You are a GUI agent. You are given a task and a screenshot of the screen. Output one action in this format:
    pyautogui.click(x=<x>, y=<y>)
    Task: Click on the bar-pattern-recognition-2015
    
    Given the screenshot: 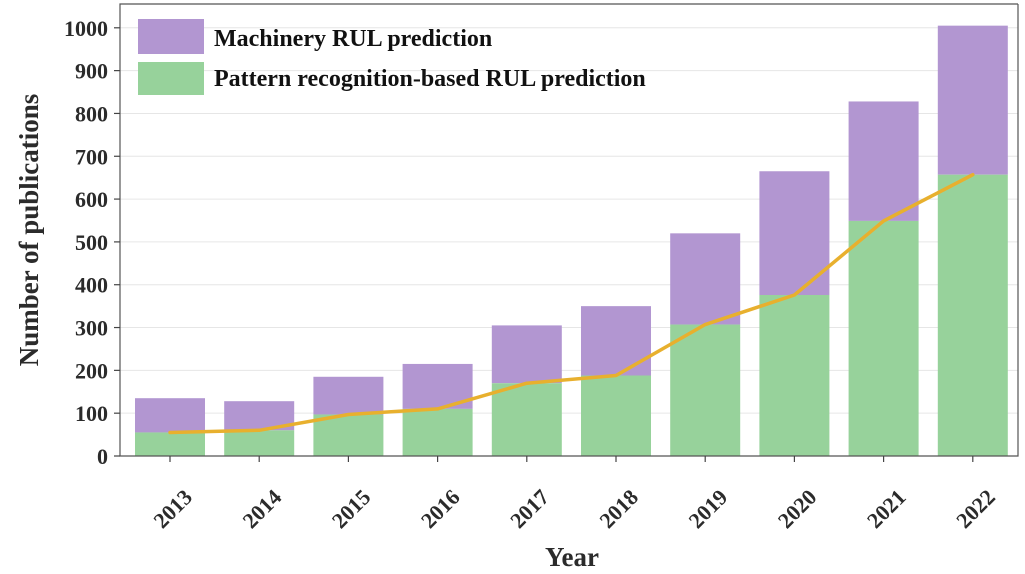 What is the action you would take?
    pyautogui.click(x=348, y=435)
    